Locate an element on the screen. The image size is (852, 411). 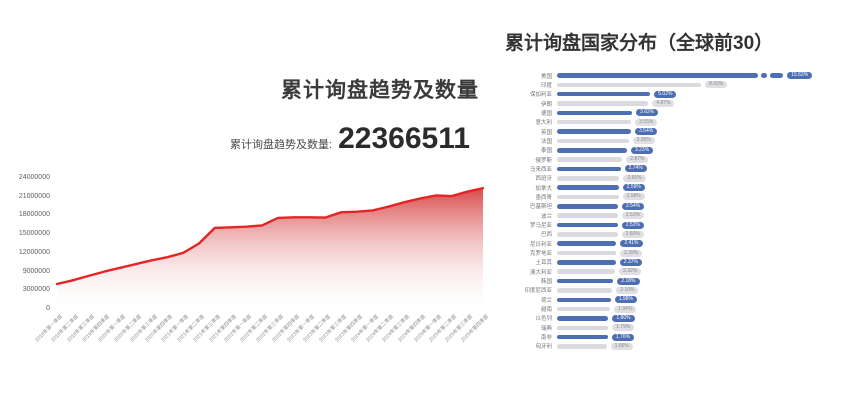
country-row: 以色列 1.80% is located at coordinates (678, 318).